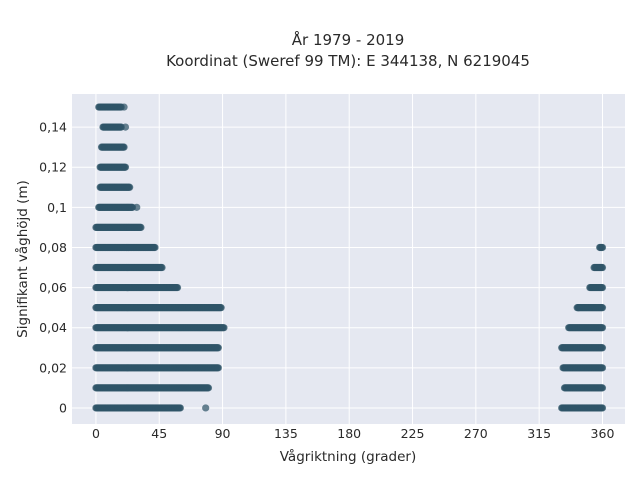  I want to click on x-axis-label: Vågriktning (grader), so click(348, 456).